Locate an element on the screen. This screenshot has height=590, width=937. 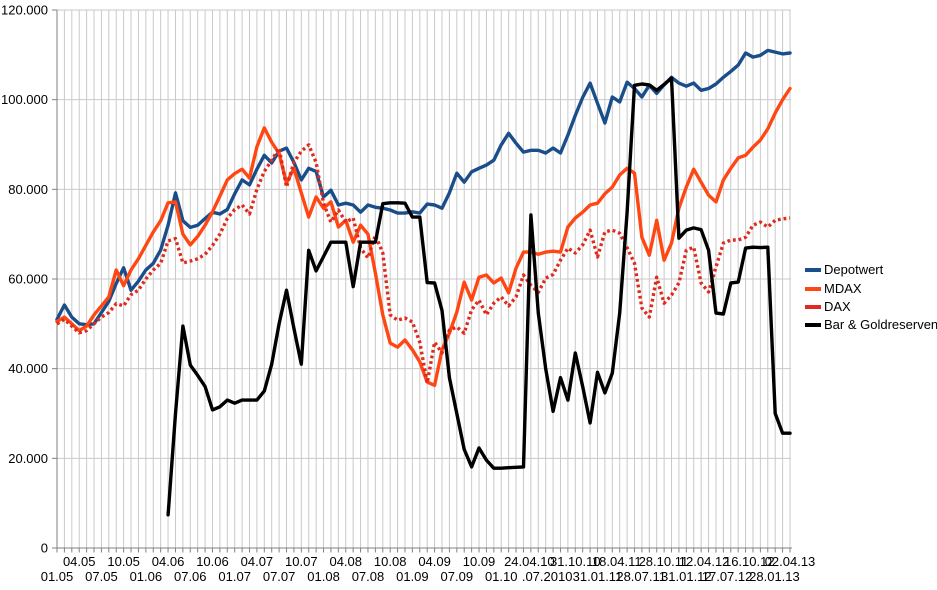
svg-text: 10.08 is located at coordinates (390, 561).